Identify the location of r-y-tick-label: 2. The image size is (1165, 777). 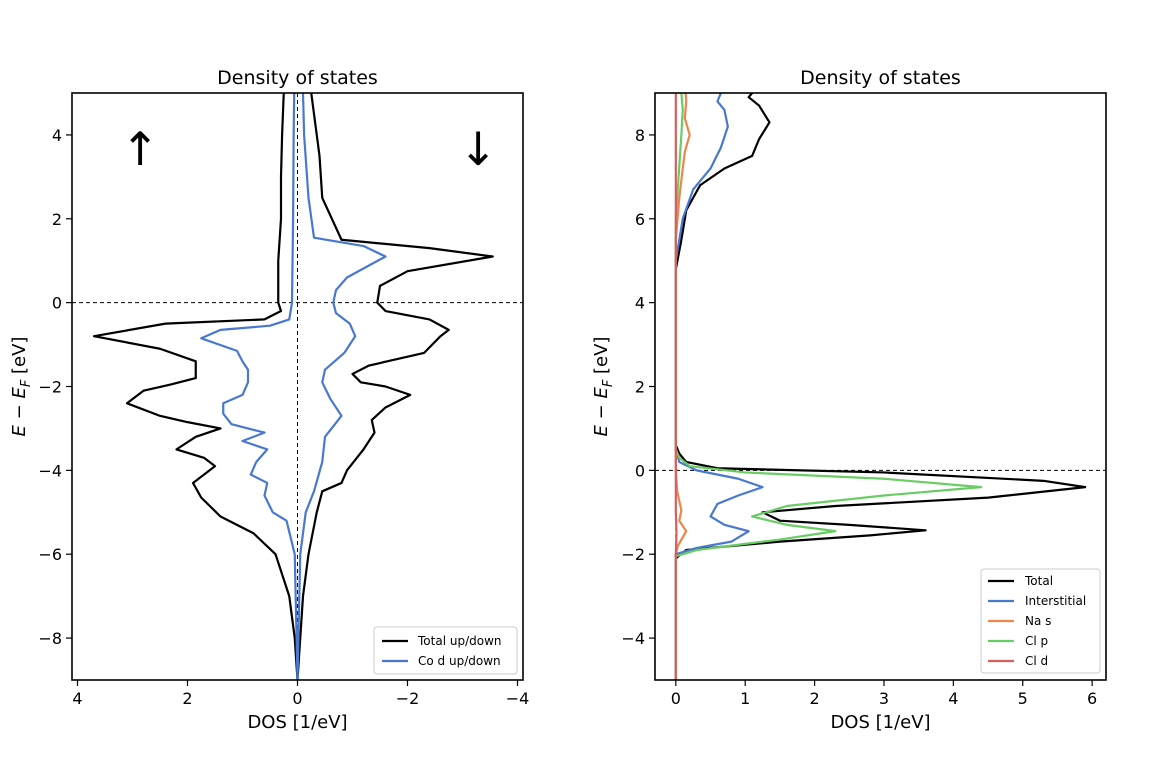
(640, 387).